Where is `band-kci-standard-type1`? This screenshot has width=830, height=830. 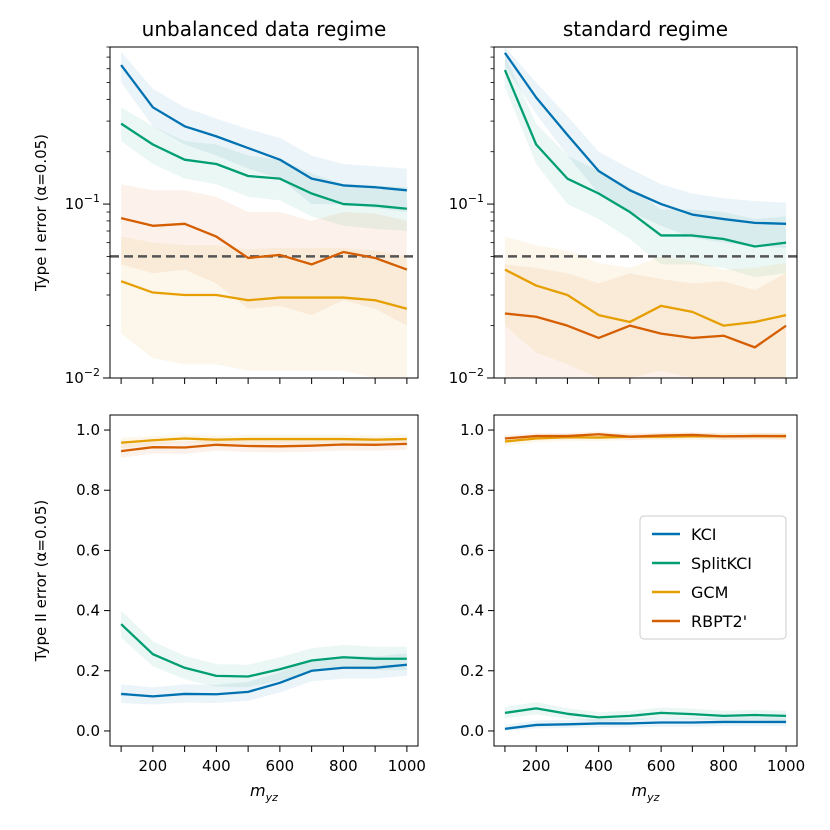 band-kci-standard-type1 is located at coordinates (645, 147).